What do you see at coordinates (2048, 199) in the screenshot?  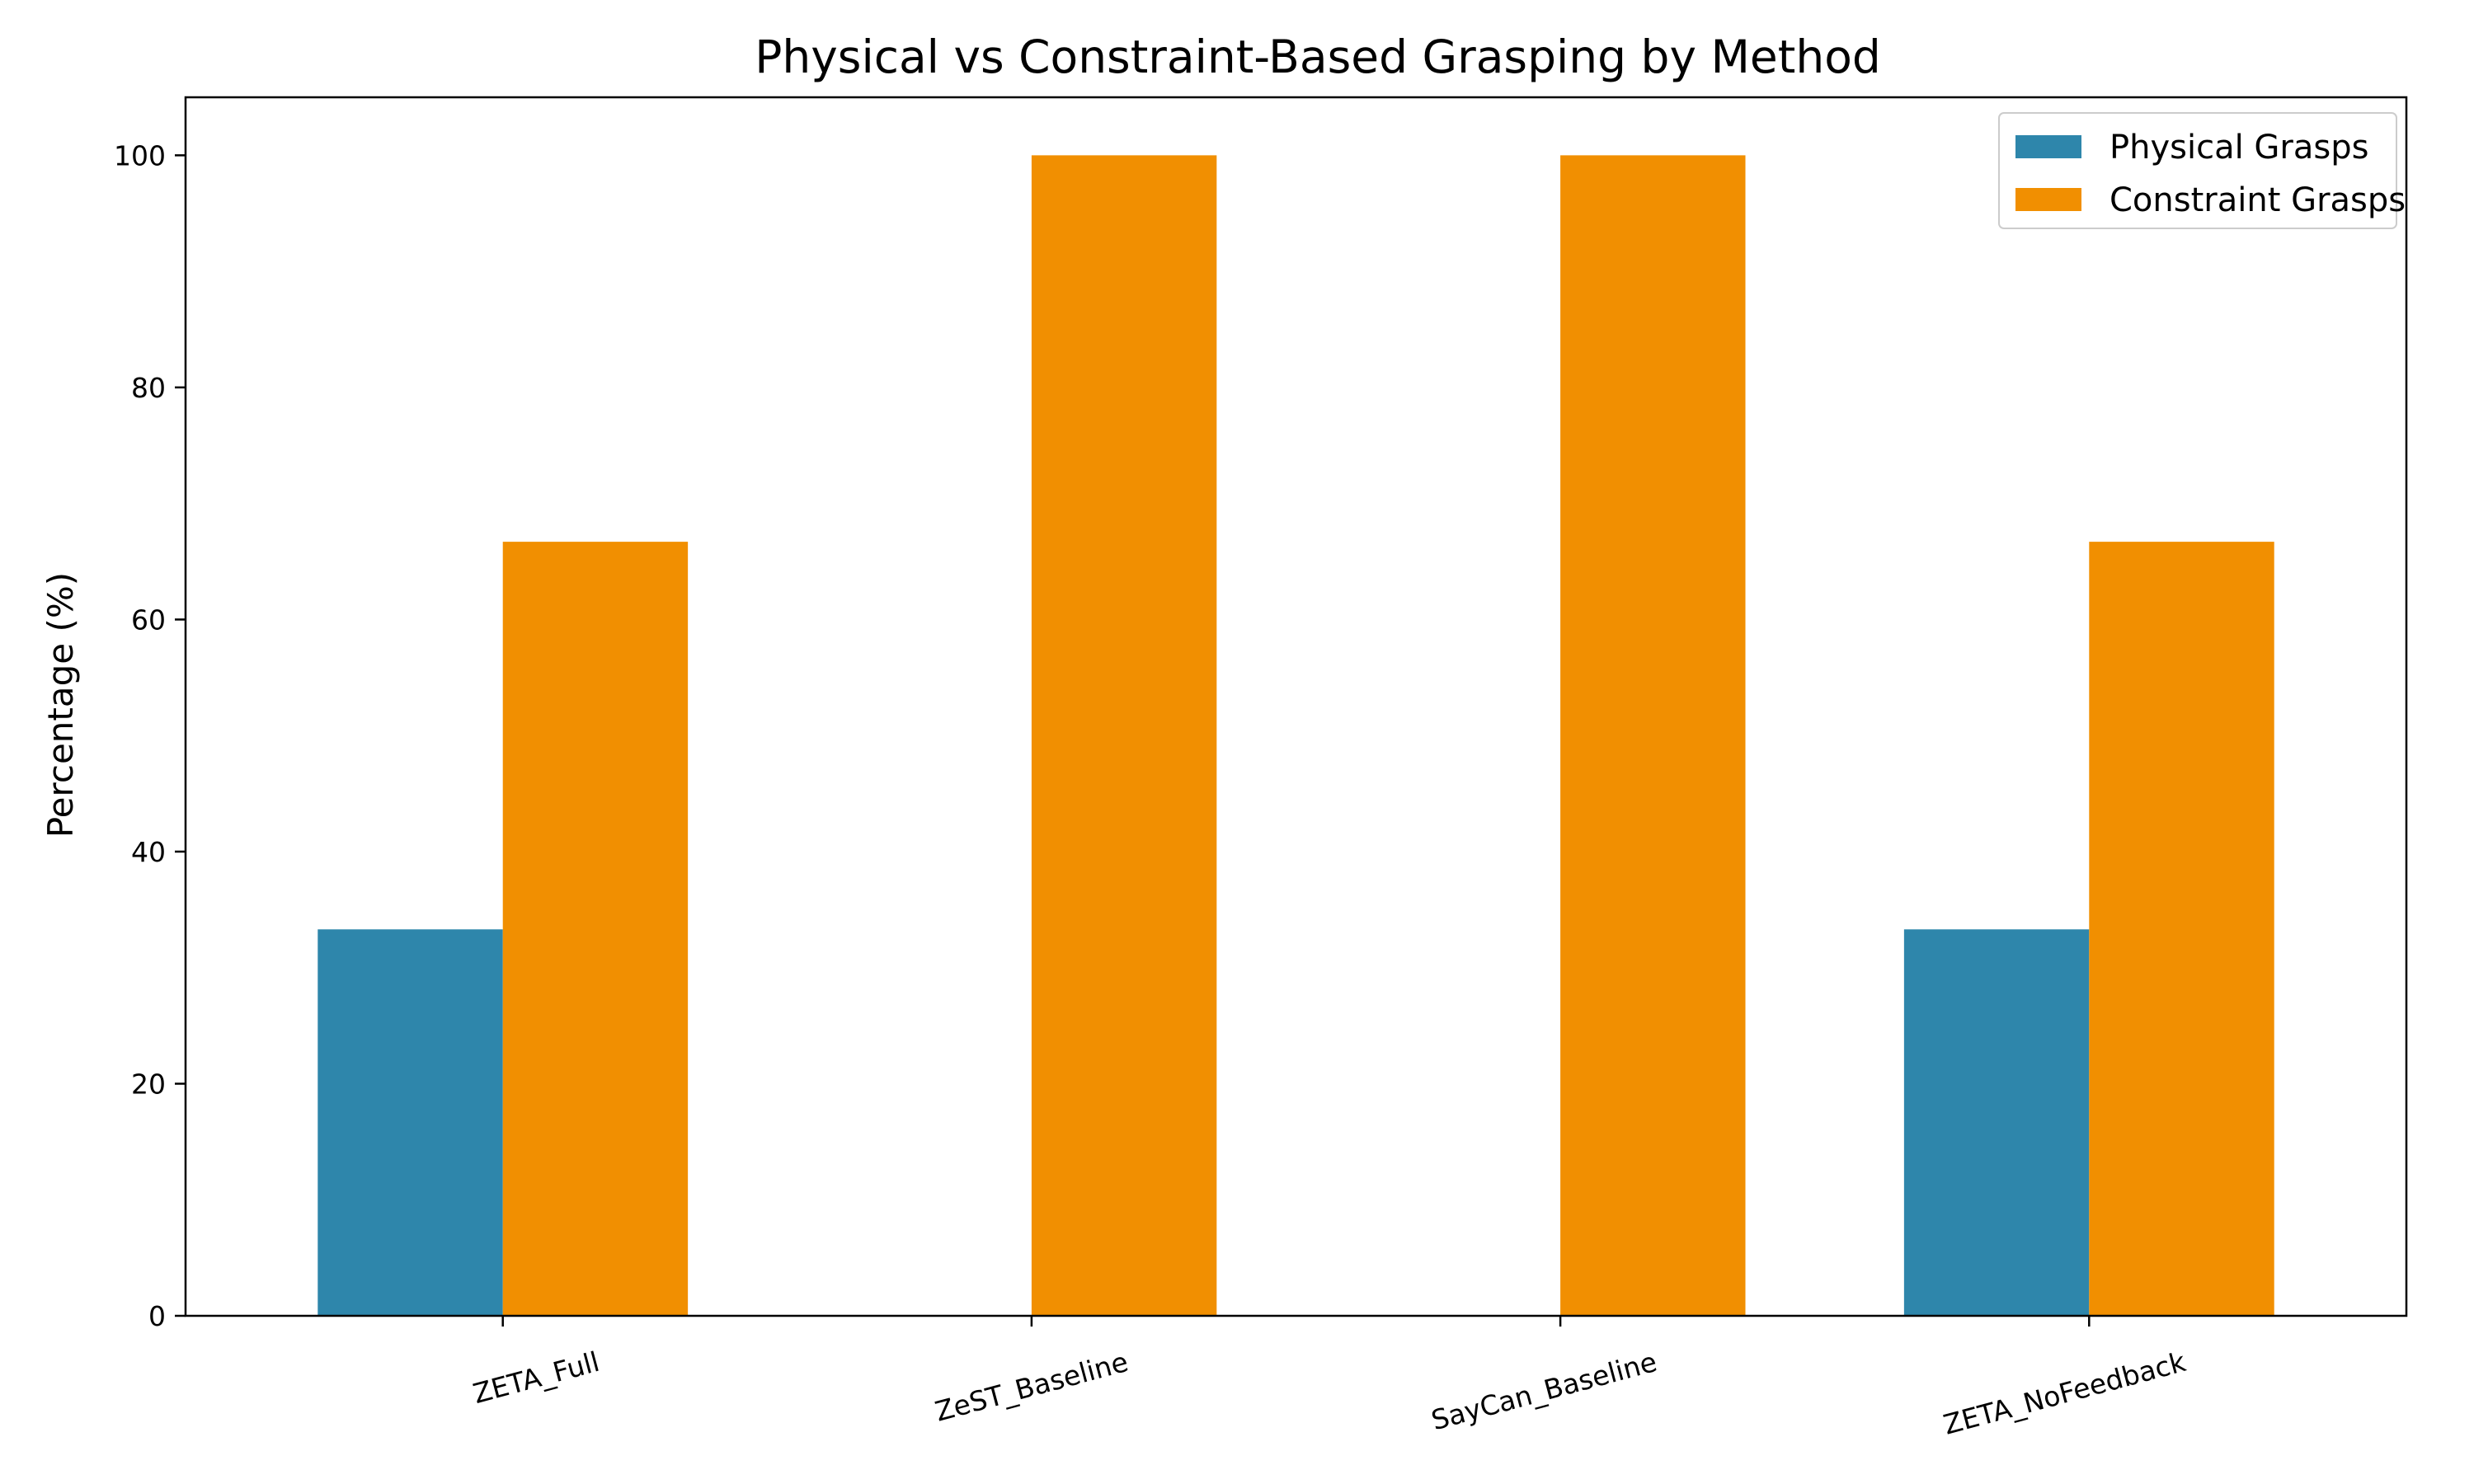 I see `legend-swatch-constraint-grasps` at bounding box center [2048, 199].